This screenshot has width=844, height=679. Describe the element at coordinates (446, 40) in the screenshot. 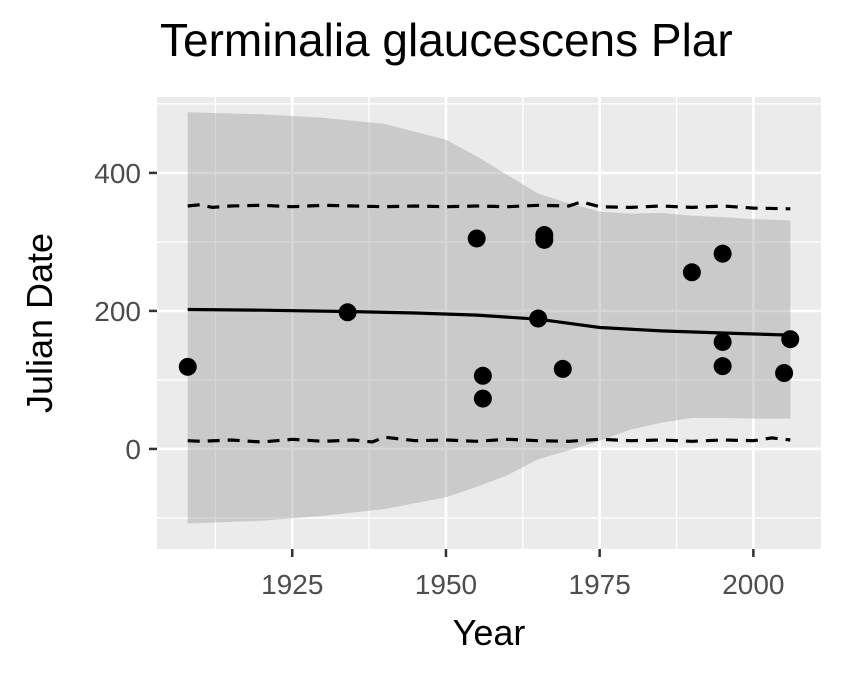

I see `chart-title: Terminalia glaucescens Plar` at that location.